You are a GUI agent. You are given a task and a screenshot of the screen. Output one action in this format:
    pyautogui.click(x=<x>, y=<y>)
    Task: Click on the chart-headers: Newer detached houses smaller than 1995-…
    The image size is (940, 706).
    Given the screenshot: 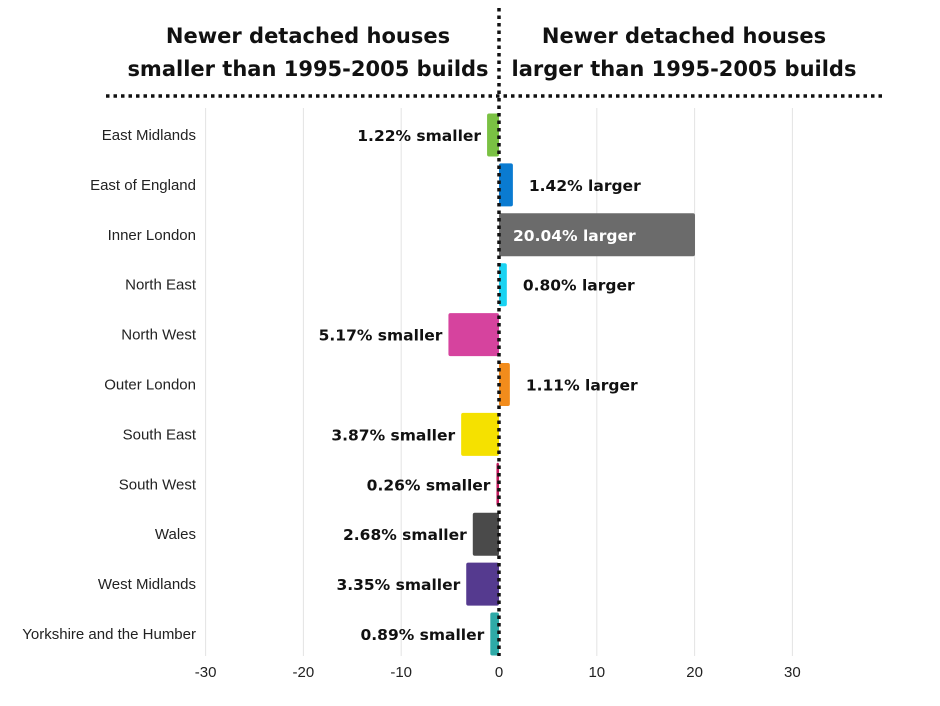 What is the action you would take?
    pyautogui.click(x=495, y=61)
    